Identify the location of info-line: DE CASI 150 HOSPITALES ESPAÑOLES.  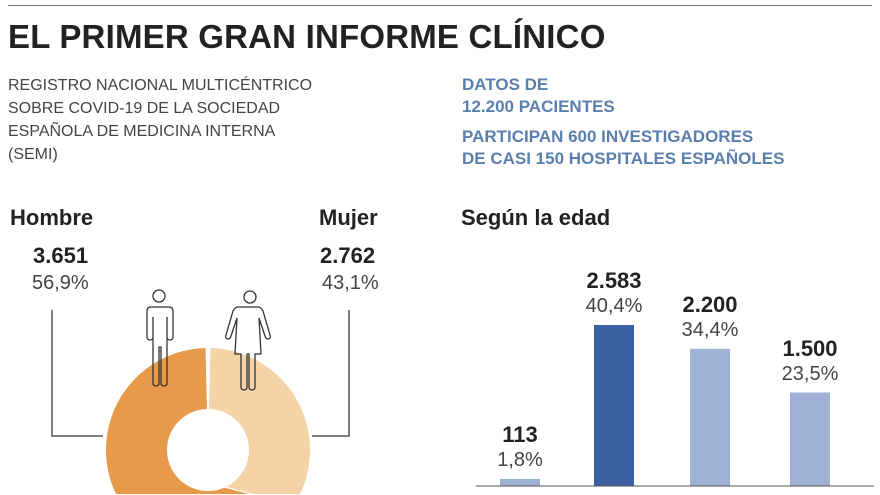
(623, 158).